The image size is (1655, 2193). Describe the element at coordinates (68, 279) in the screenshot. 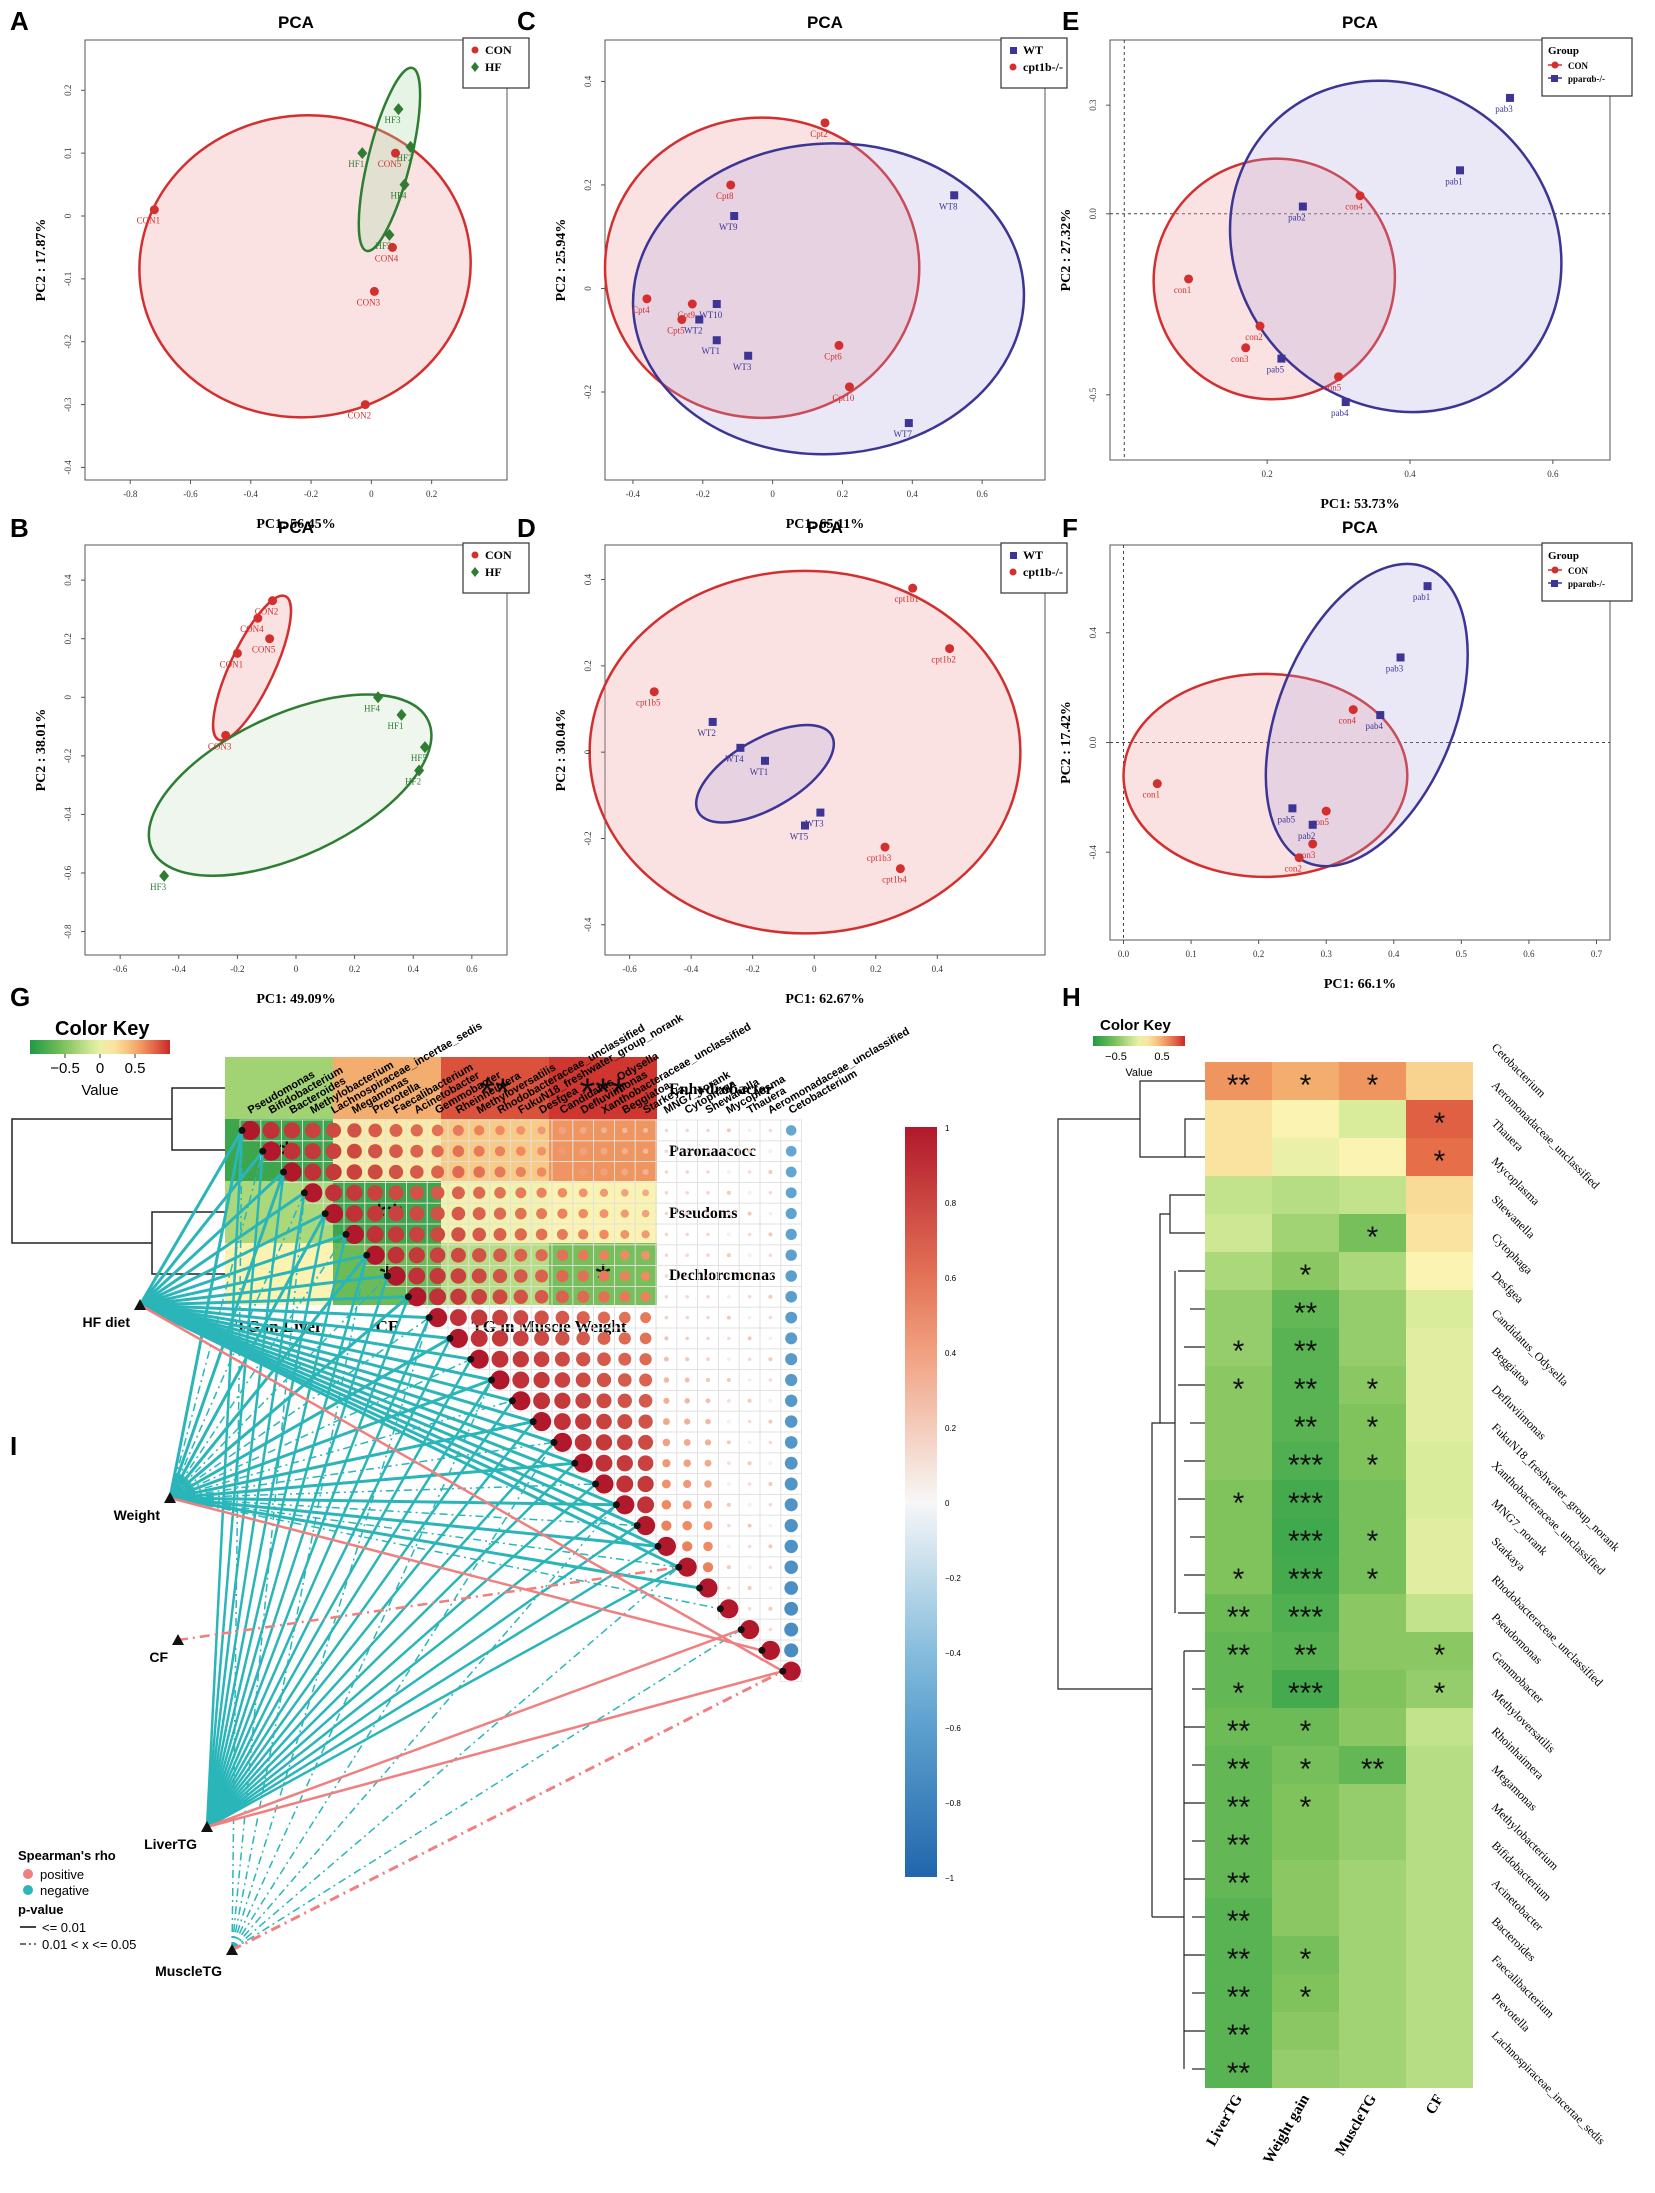

I see `y-tick-label: -0.1` at that location.